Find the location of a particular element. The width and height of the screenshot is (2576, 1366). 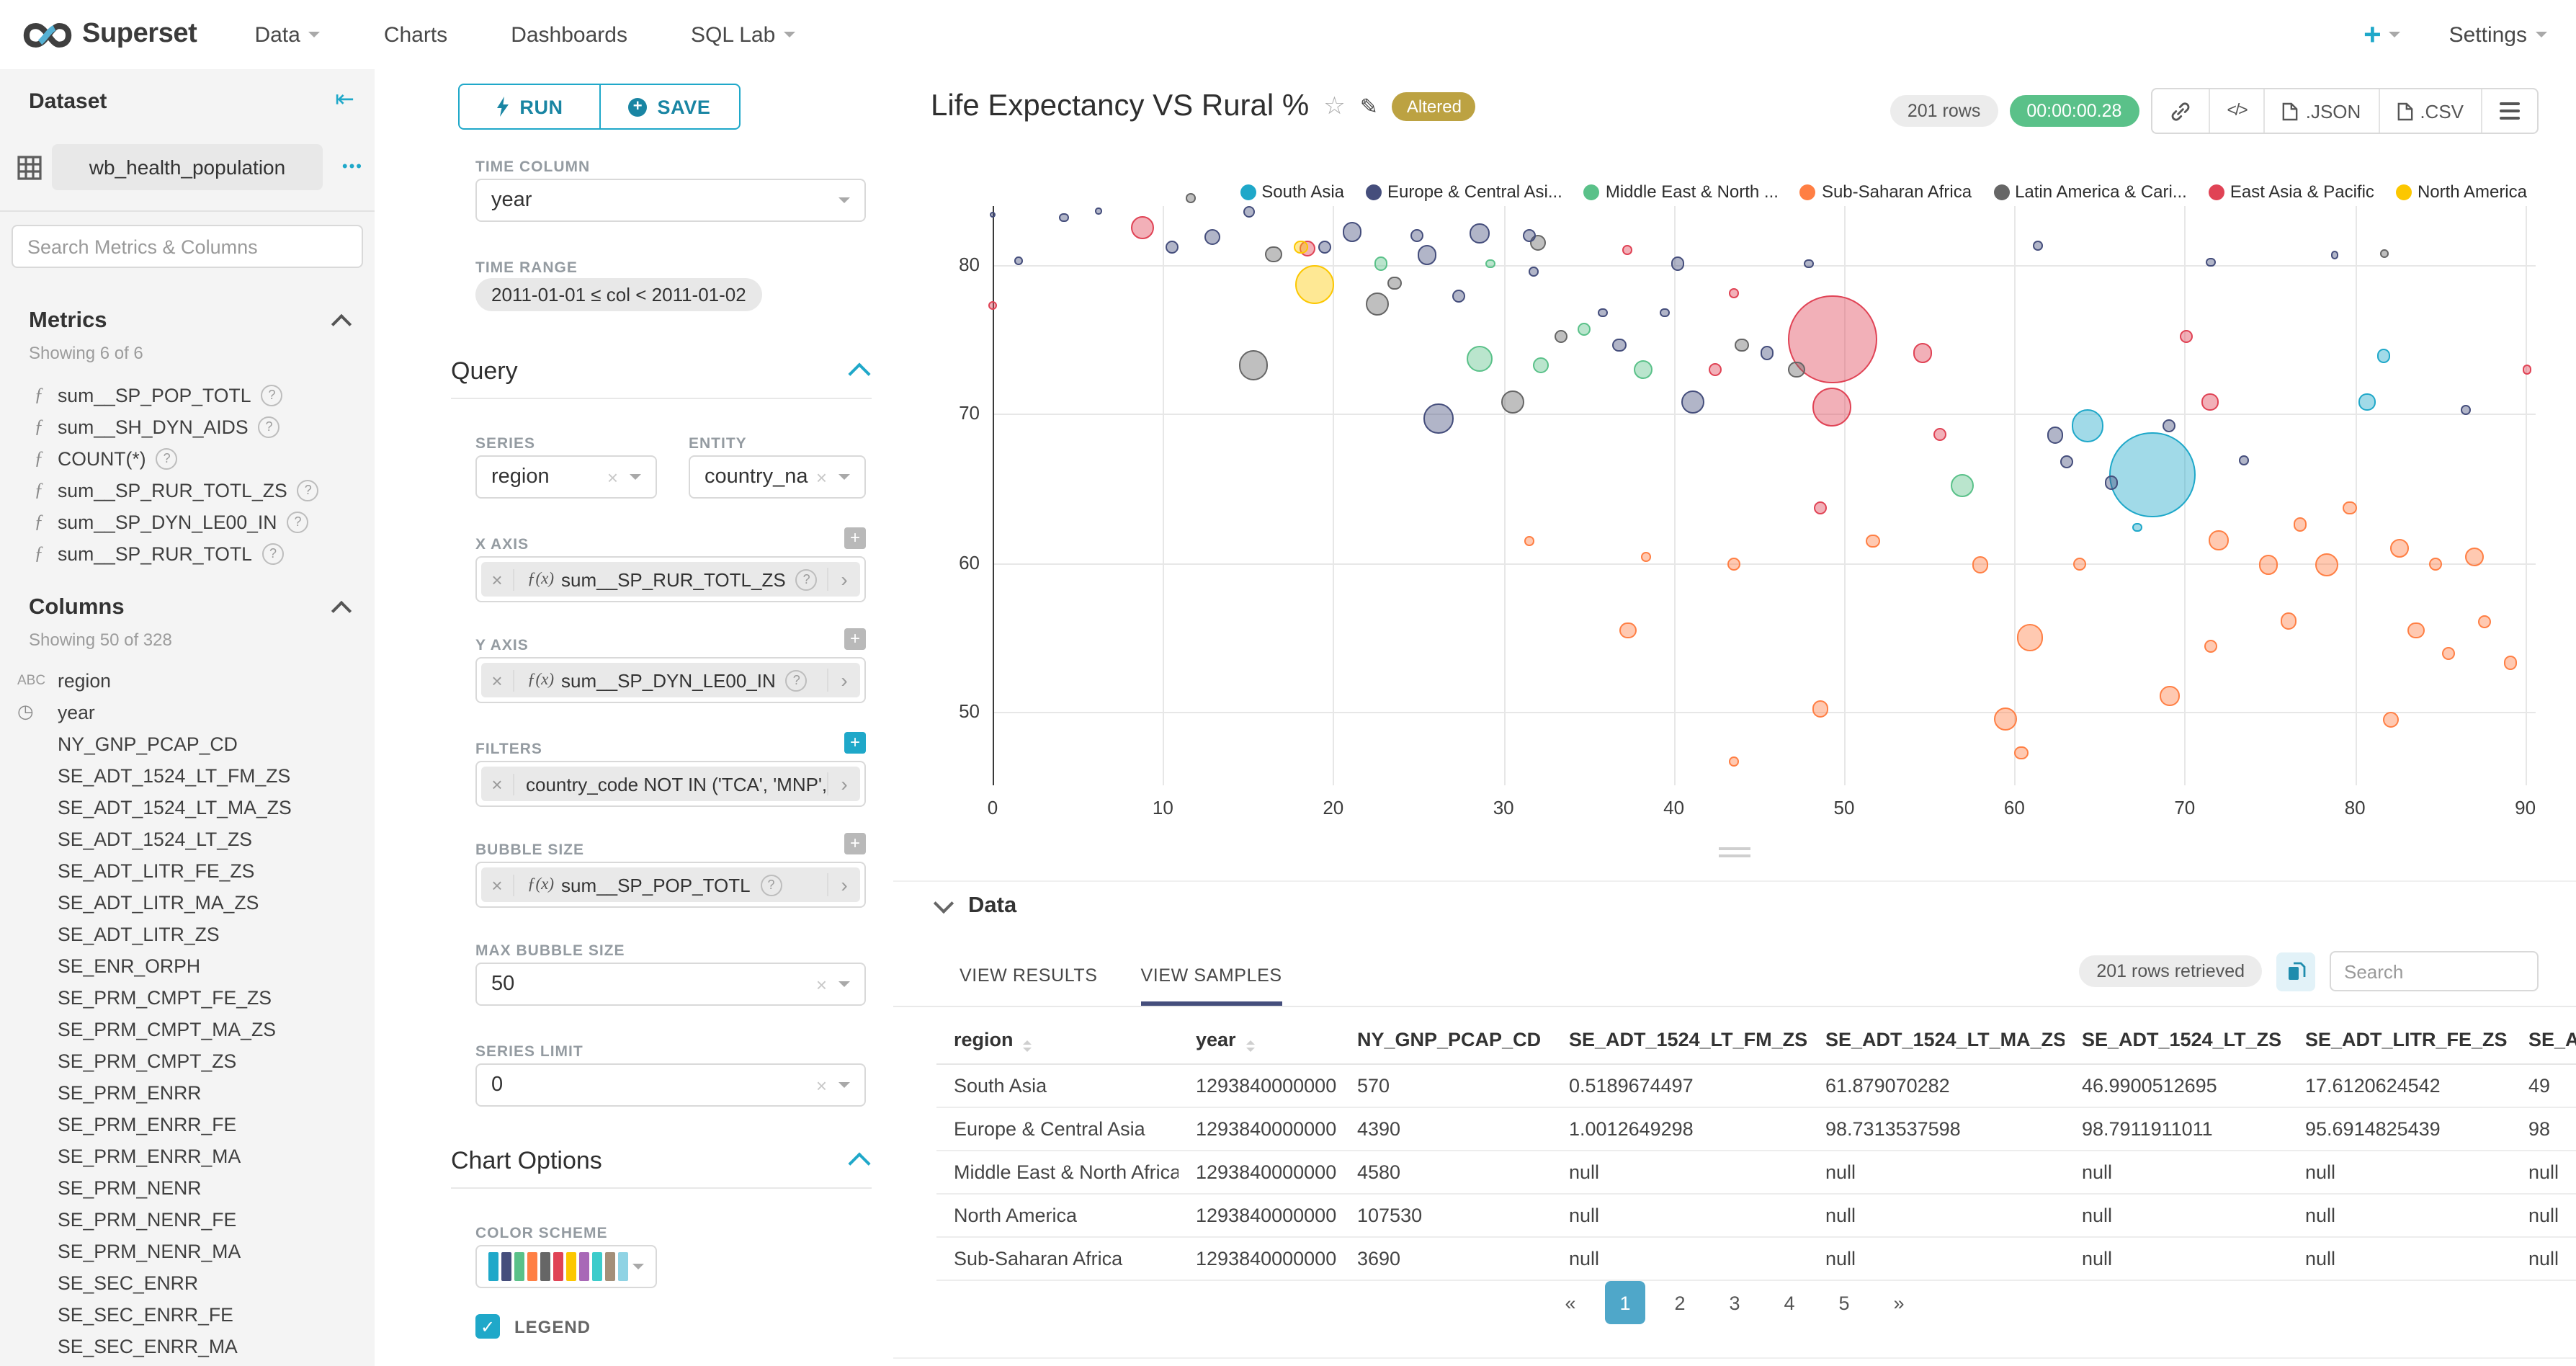

export-json-button: .JSON is located at coordinates (2321, 111).